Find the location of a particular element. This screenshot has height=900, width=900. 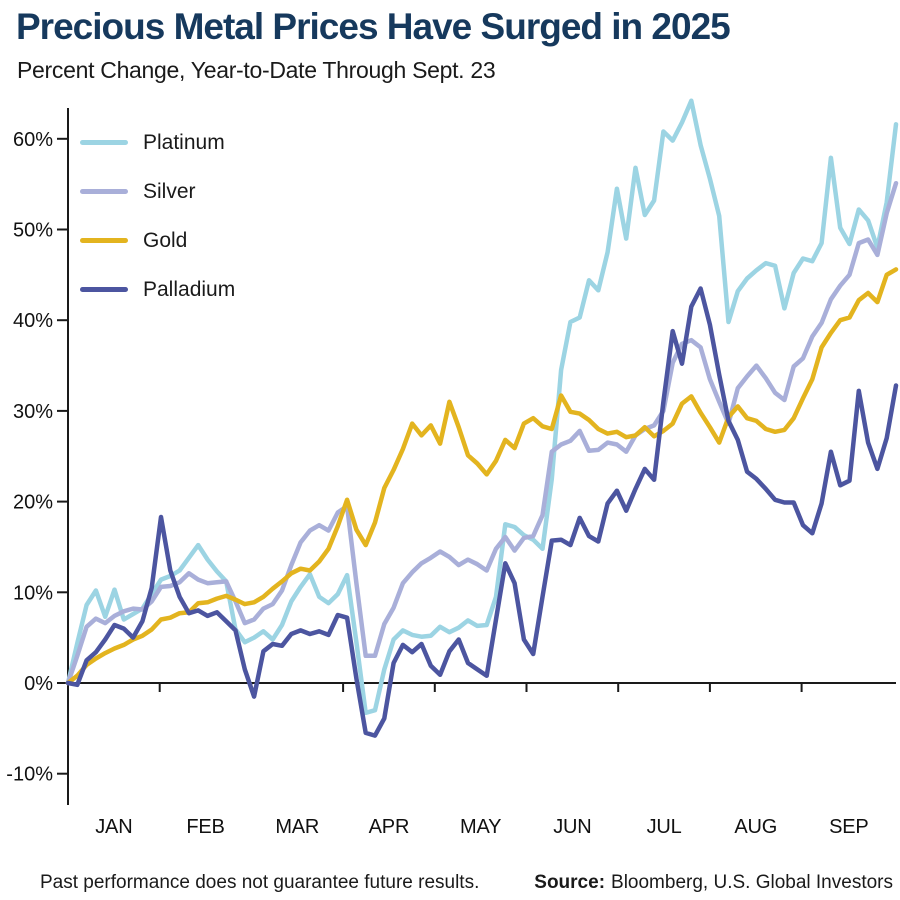

platinum-line-swatch is located at coordinates (104, 142).